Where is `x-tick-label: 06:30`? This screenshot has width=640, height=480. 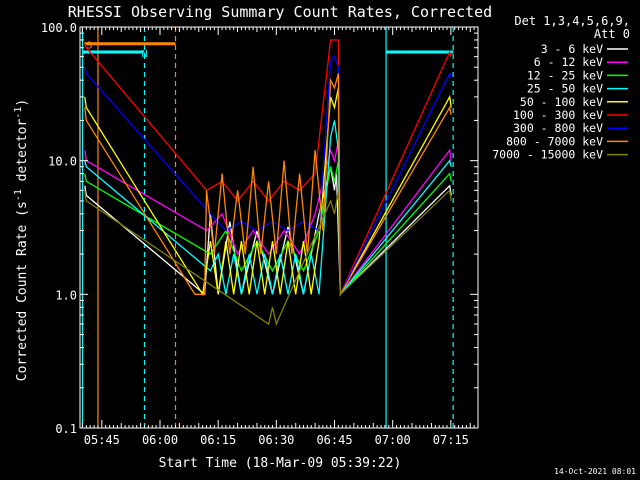 x-tick-label: 06:30 is located at coordinates (276, 440).